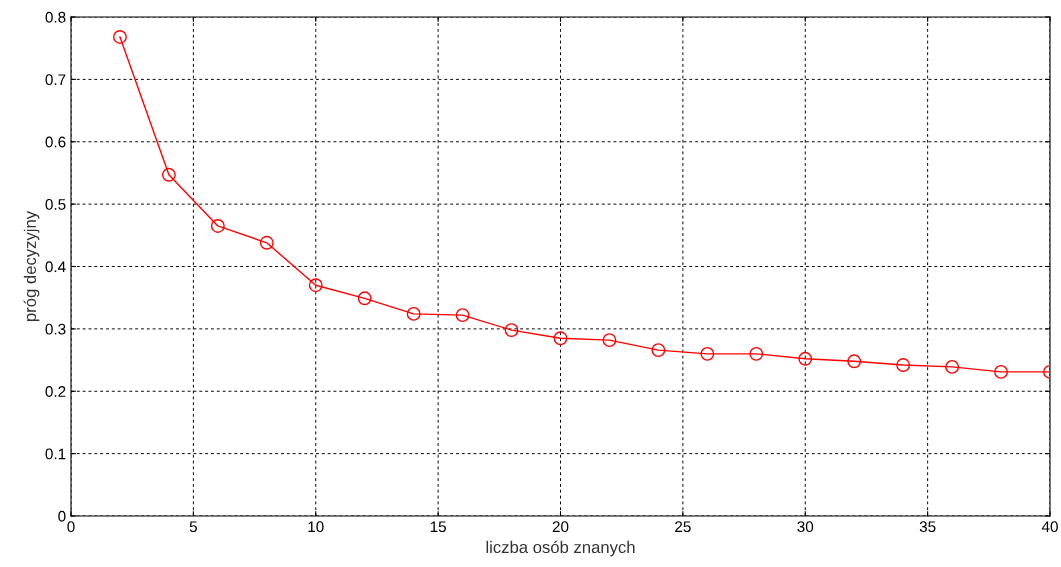 This screenshot has height=567, width=1061. What do you see at coordinates (438, 527) in the screenshot?
I see `x-tick-label: 15` at bounding box center [438, 527].